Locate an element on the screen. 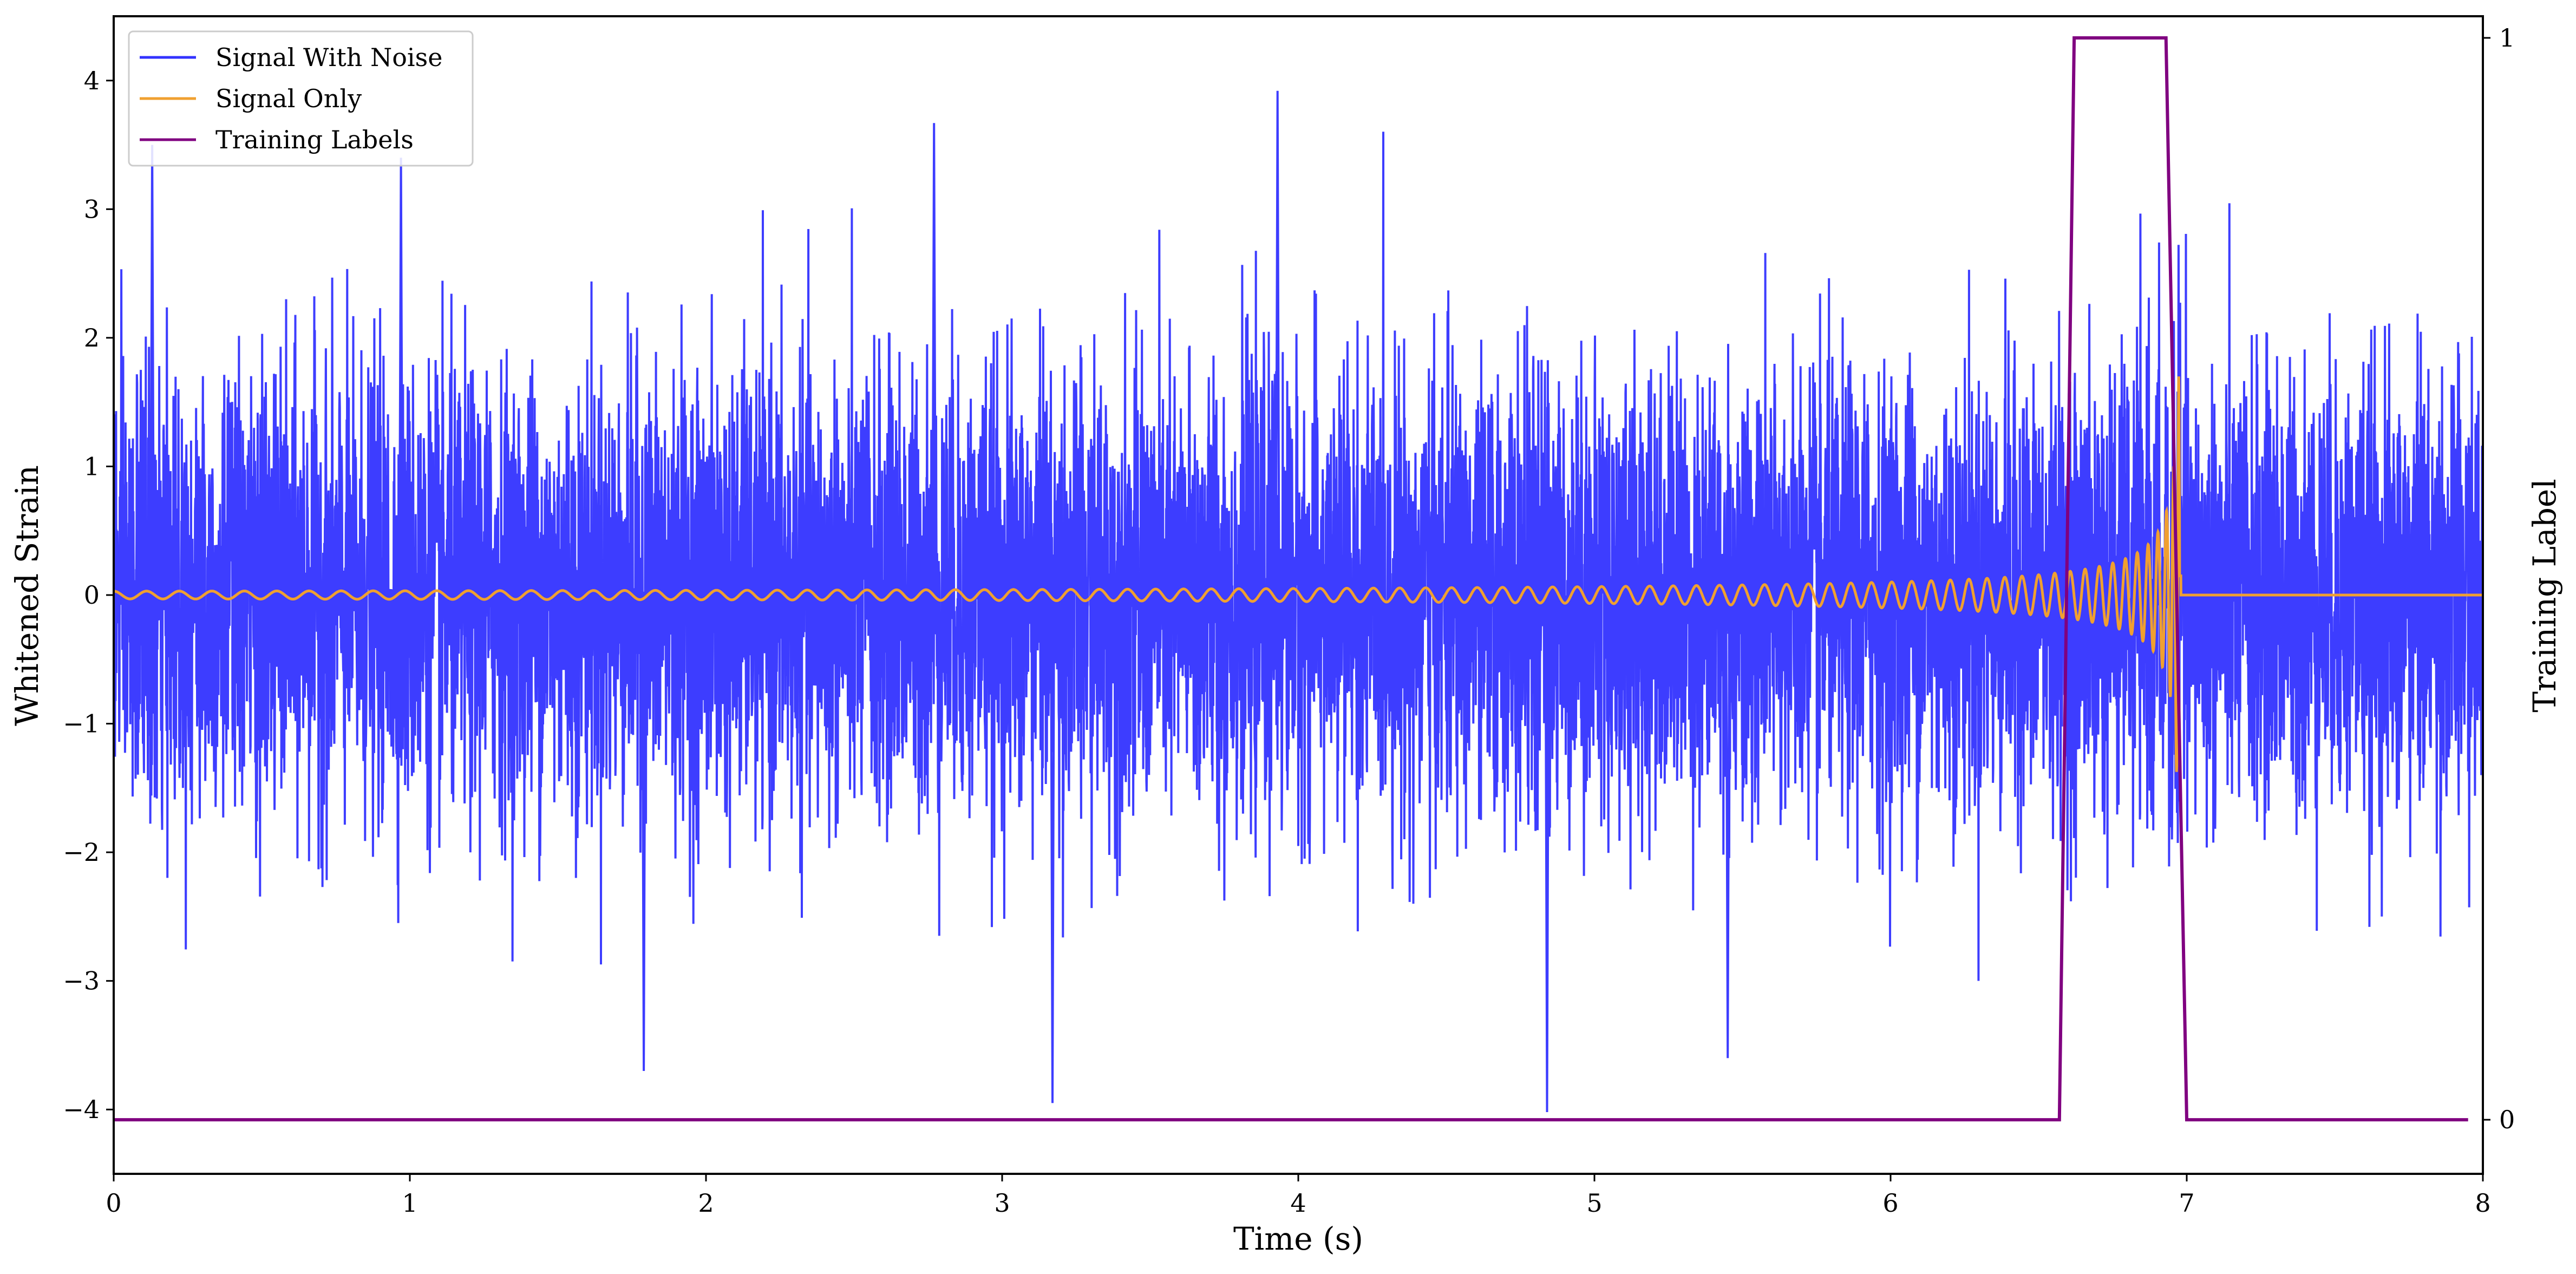 Image resolution: width=2576 pixels, height=1274 pixels. legend-label-signal-only: Signal Only is located at coordinates (288, 98).